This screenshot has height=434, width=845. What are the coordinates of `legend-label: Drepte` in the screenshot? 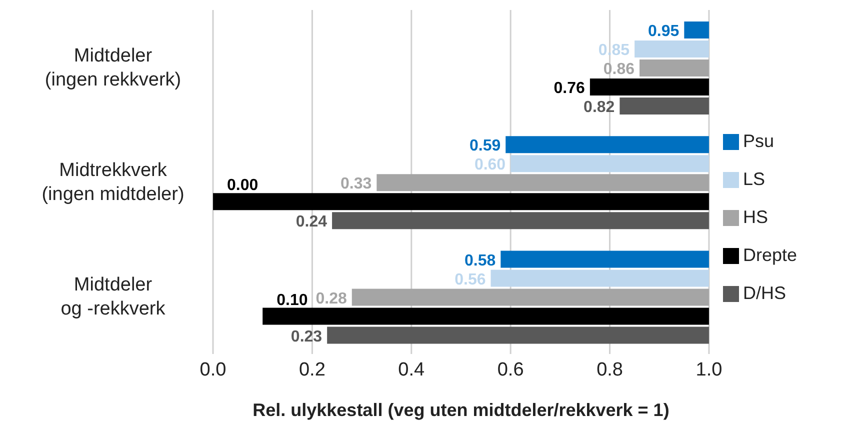 It's located at (769, 255).